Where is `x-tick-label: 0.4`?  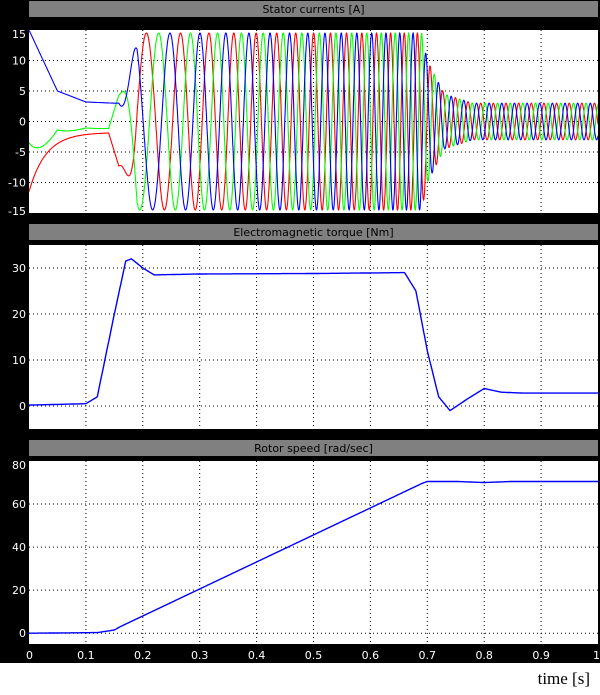 x-tick-label: 0.4 is located at coordinates (257, 655).